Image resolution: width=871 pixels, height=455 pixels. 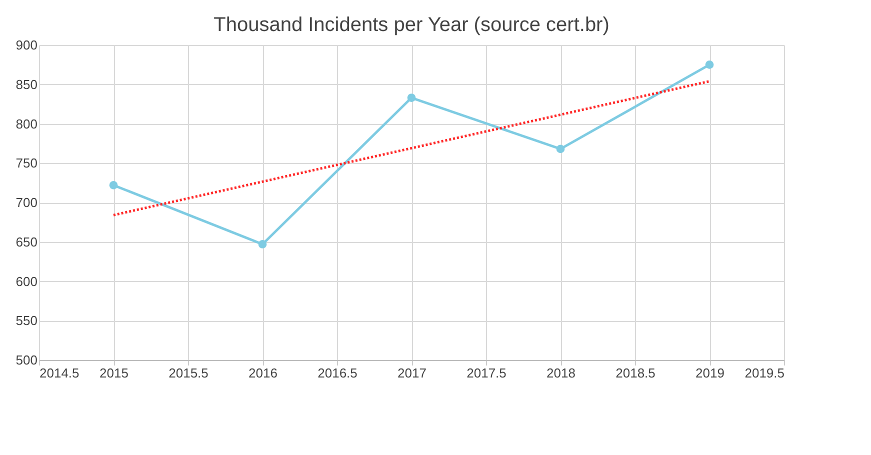 I want to click on x-tick-label: 2016, so click(x=263, y=373).